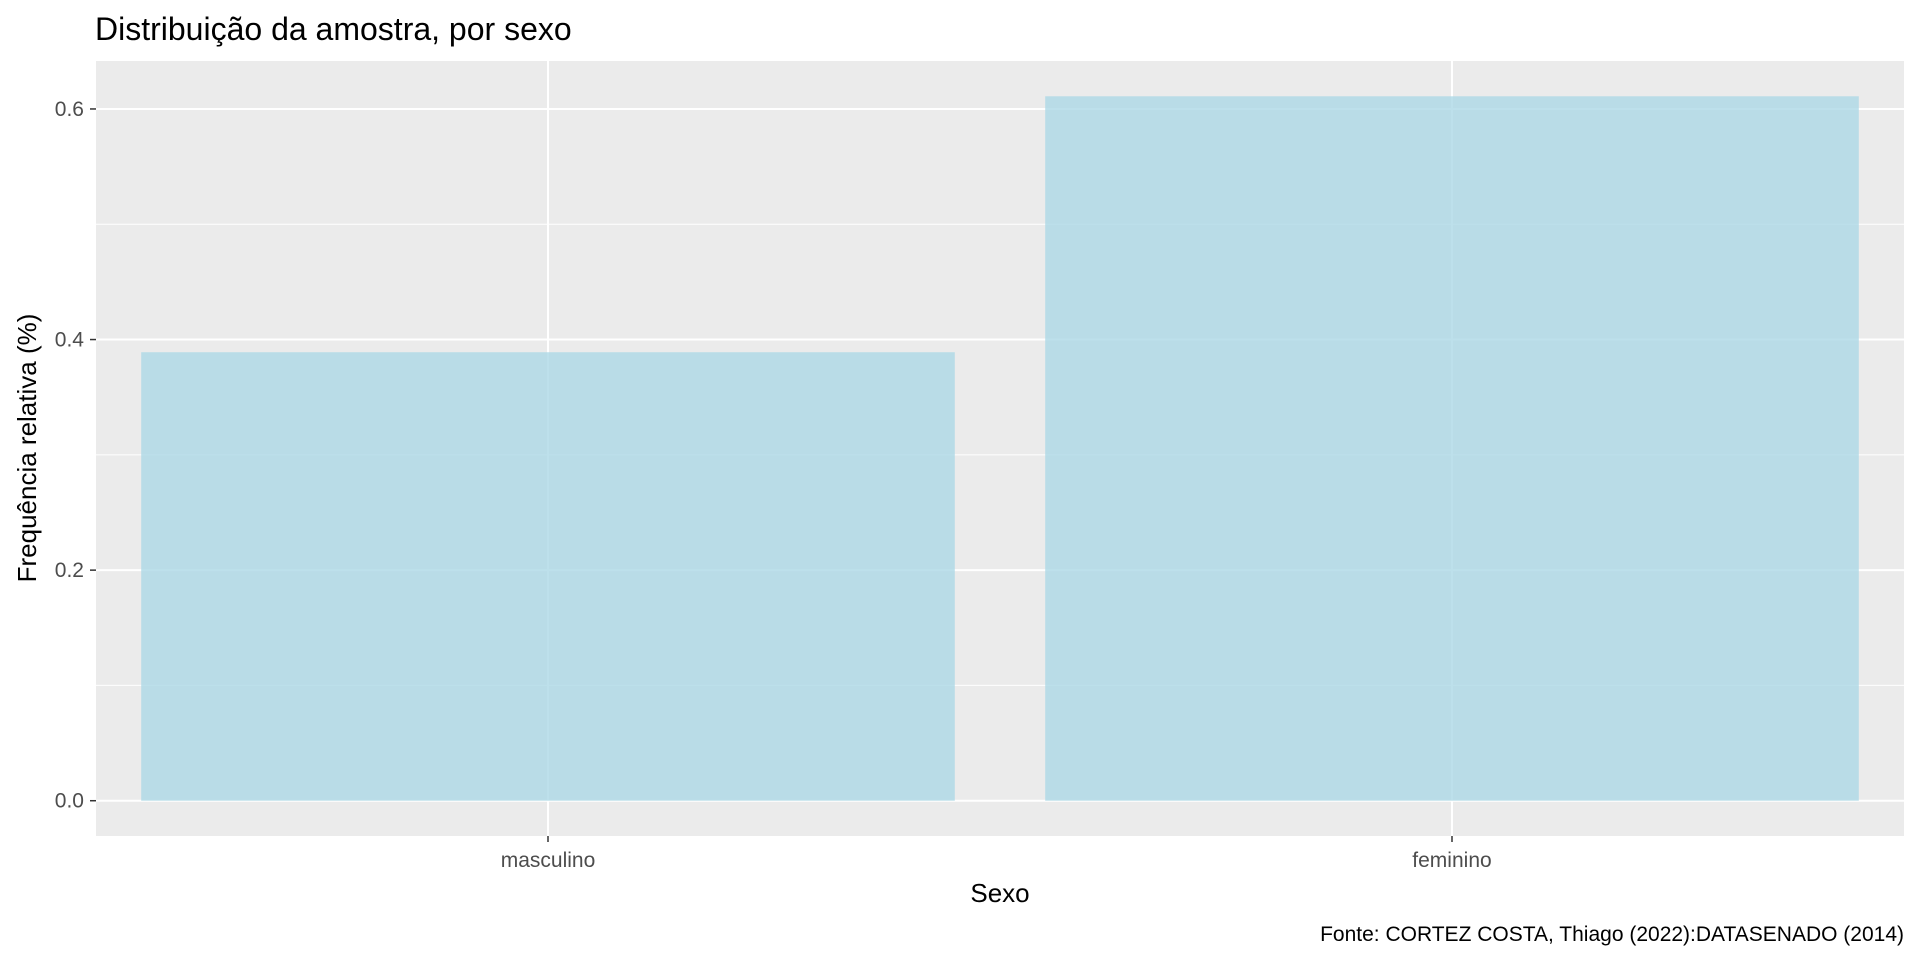  Describe the element at coordinates (1451, 860) in the screenshot. I see `x-tick-label: feminino` at that location.